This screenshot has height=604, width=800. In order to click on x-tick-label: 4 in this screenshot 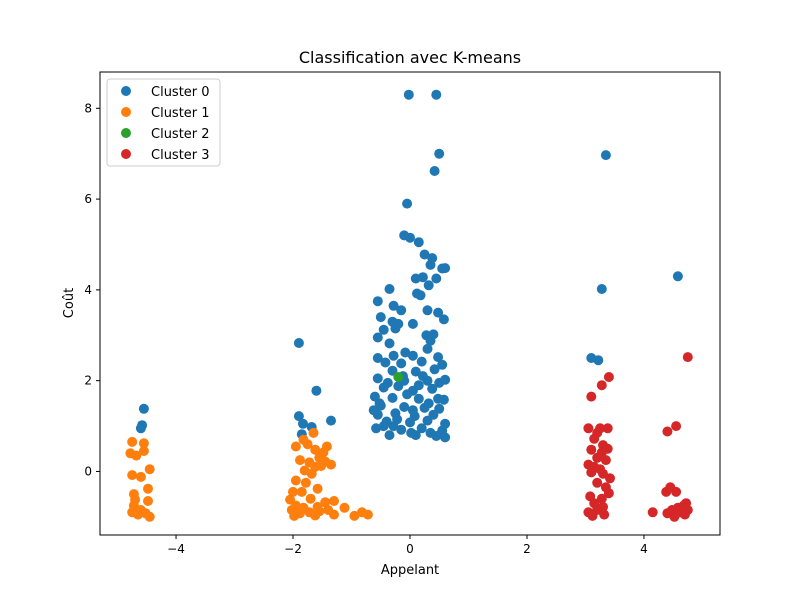, I will do `click(644, 549)`.